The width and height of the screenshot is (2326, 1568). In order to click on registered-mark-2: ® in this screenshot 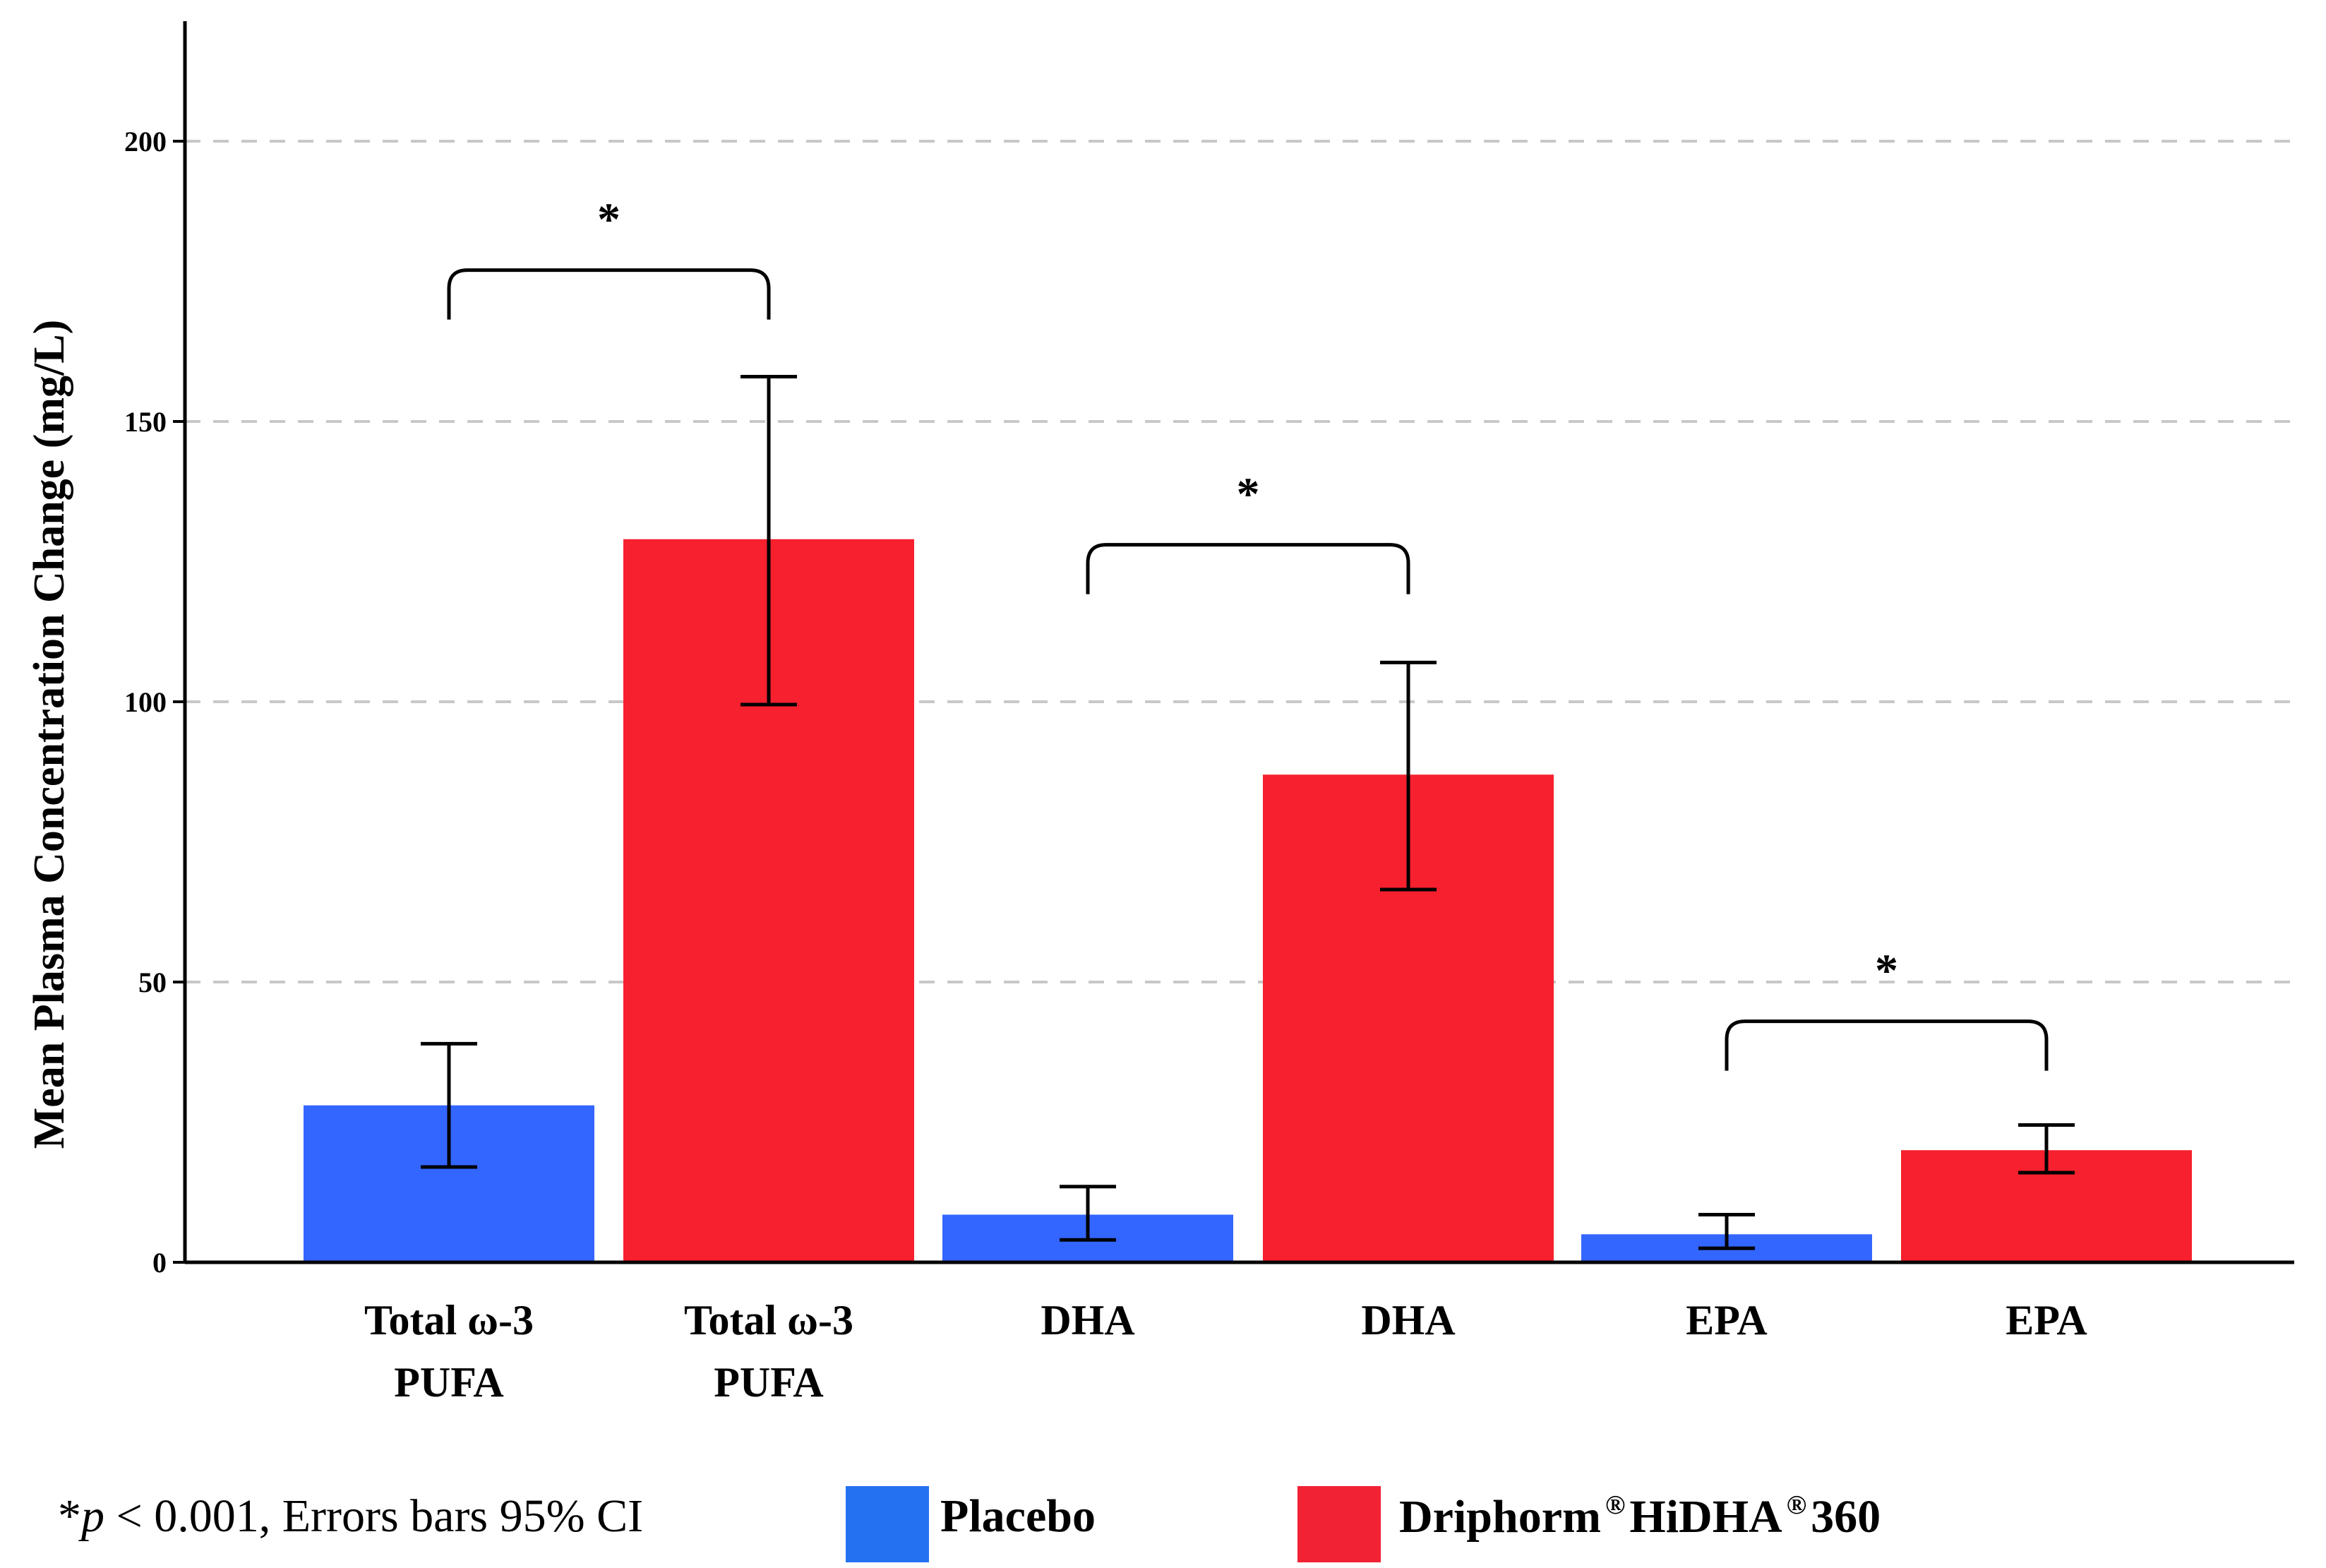, I will do `click(1796, 1505)`.